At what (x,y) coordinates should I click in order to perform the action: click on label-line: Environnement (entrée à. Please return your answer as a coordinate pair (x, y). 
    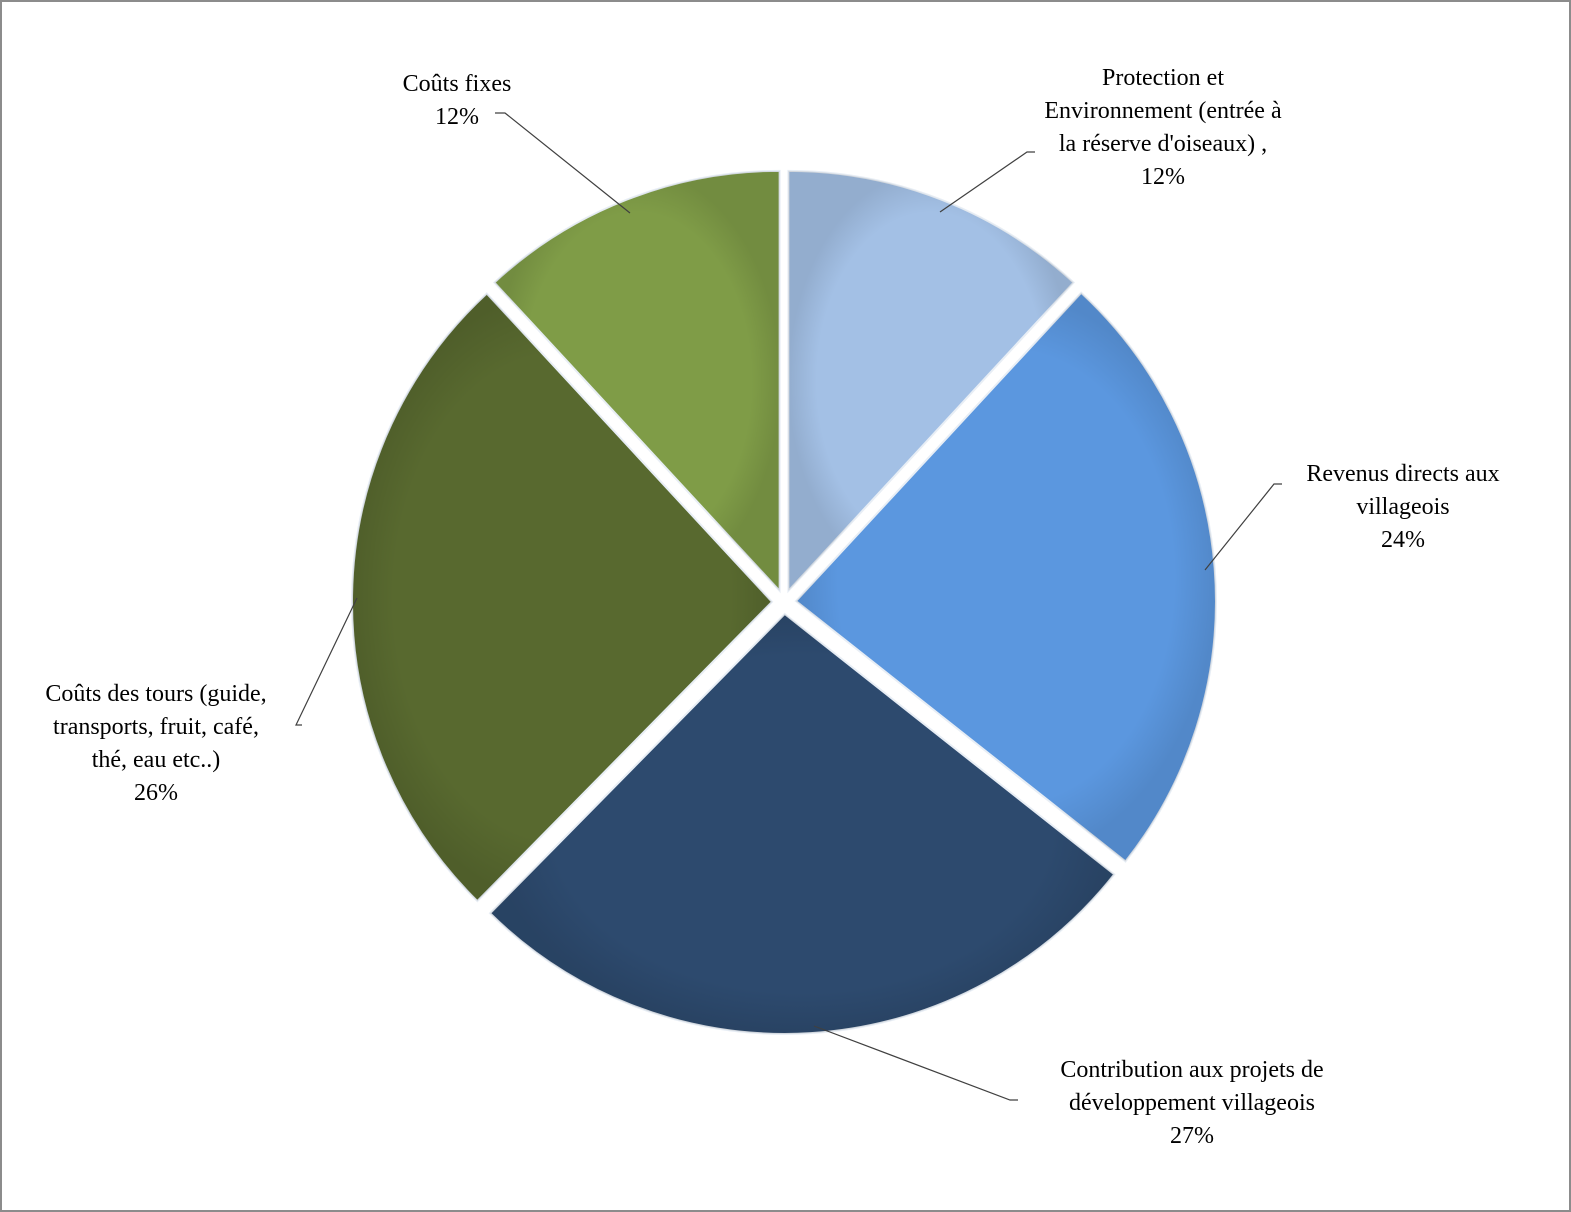
    Looking at the image, I should click on (1163, 111).